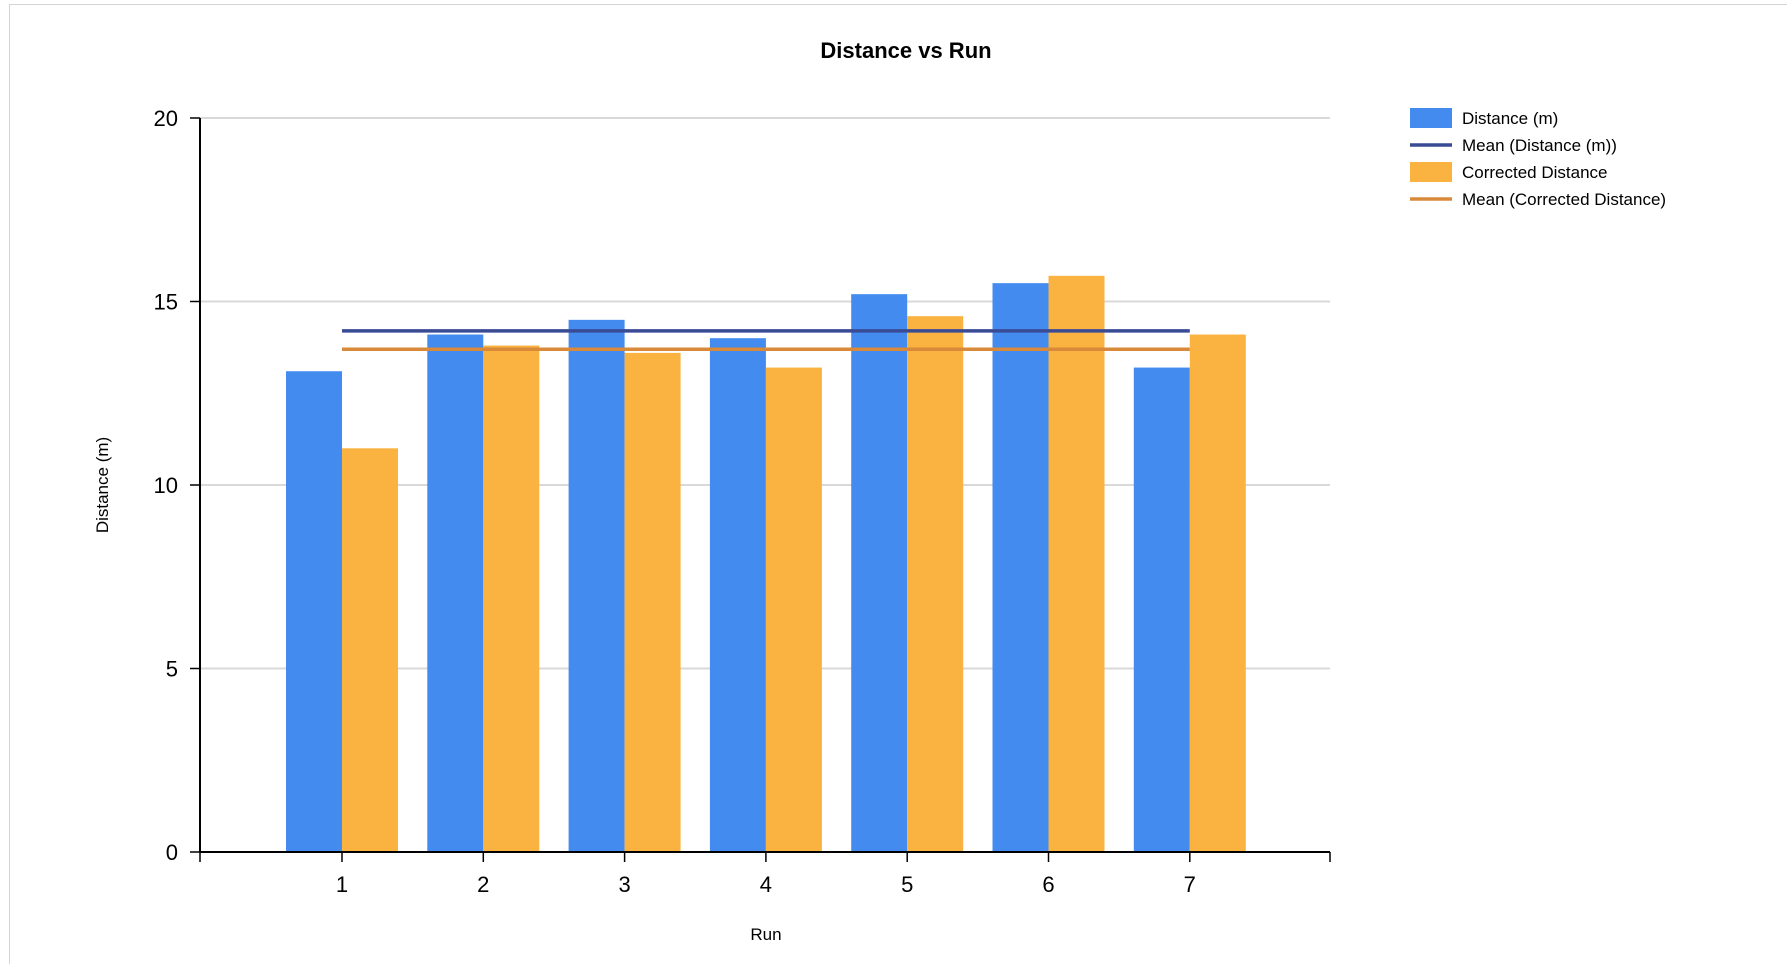 The image size is (1787, 978). Describe the element at coordinates (166, 485) in the screenshot. I see `y-tick-label: 10` at that location.